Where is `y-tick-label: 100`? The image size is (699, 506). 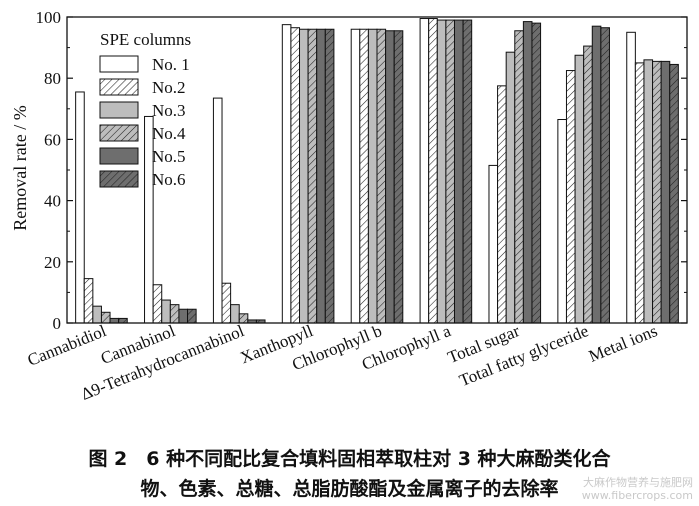
y-tick-label: 100 is located at coordinates (49, 17).